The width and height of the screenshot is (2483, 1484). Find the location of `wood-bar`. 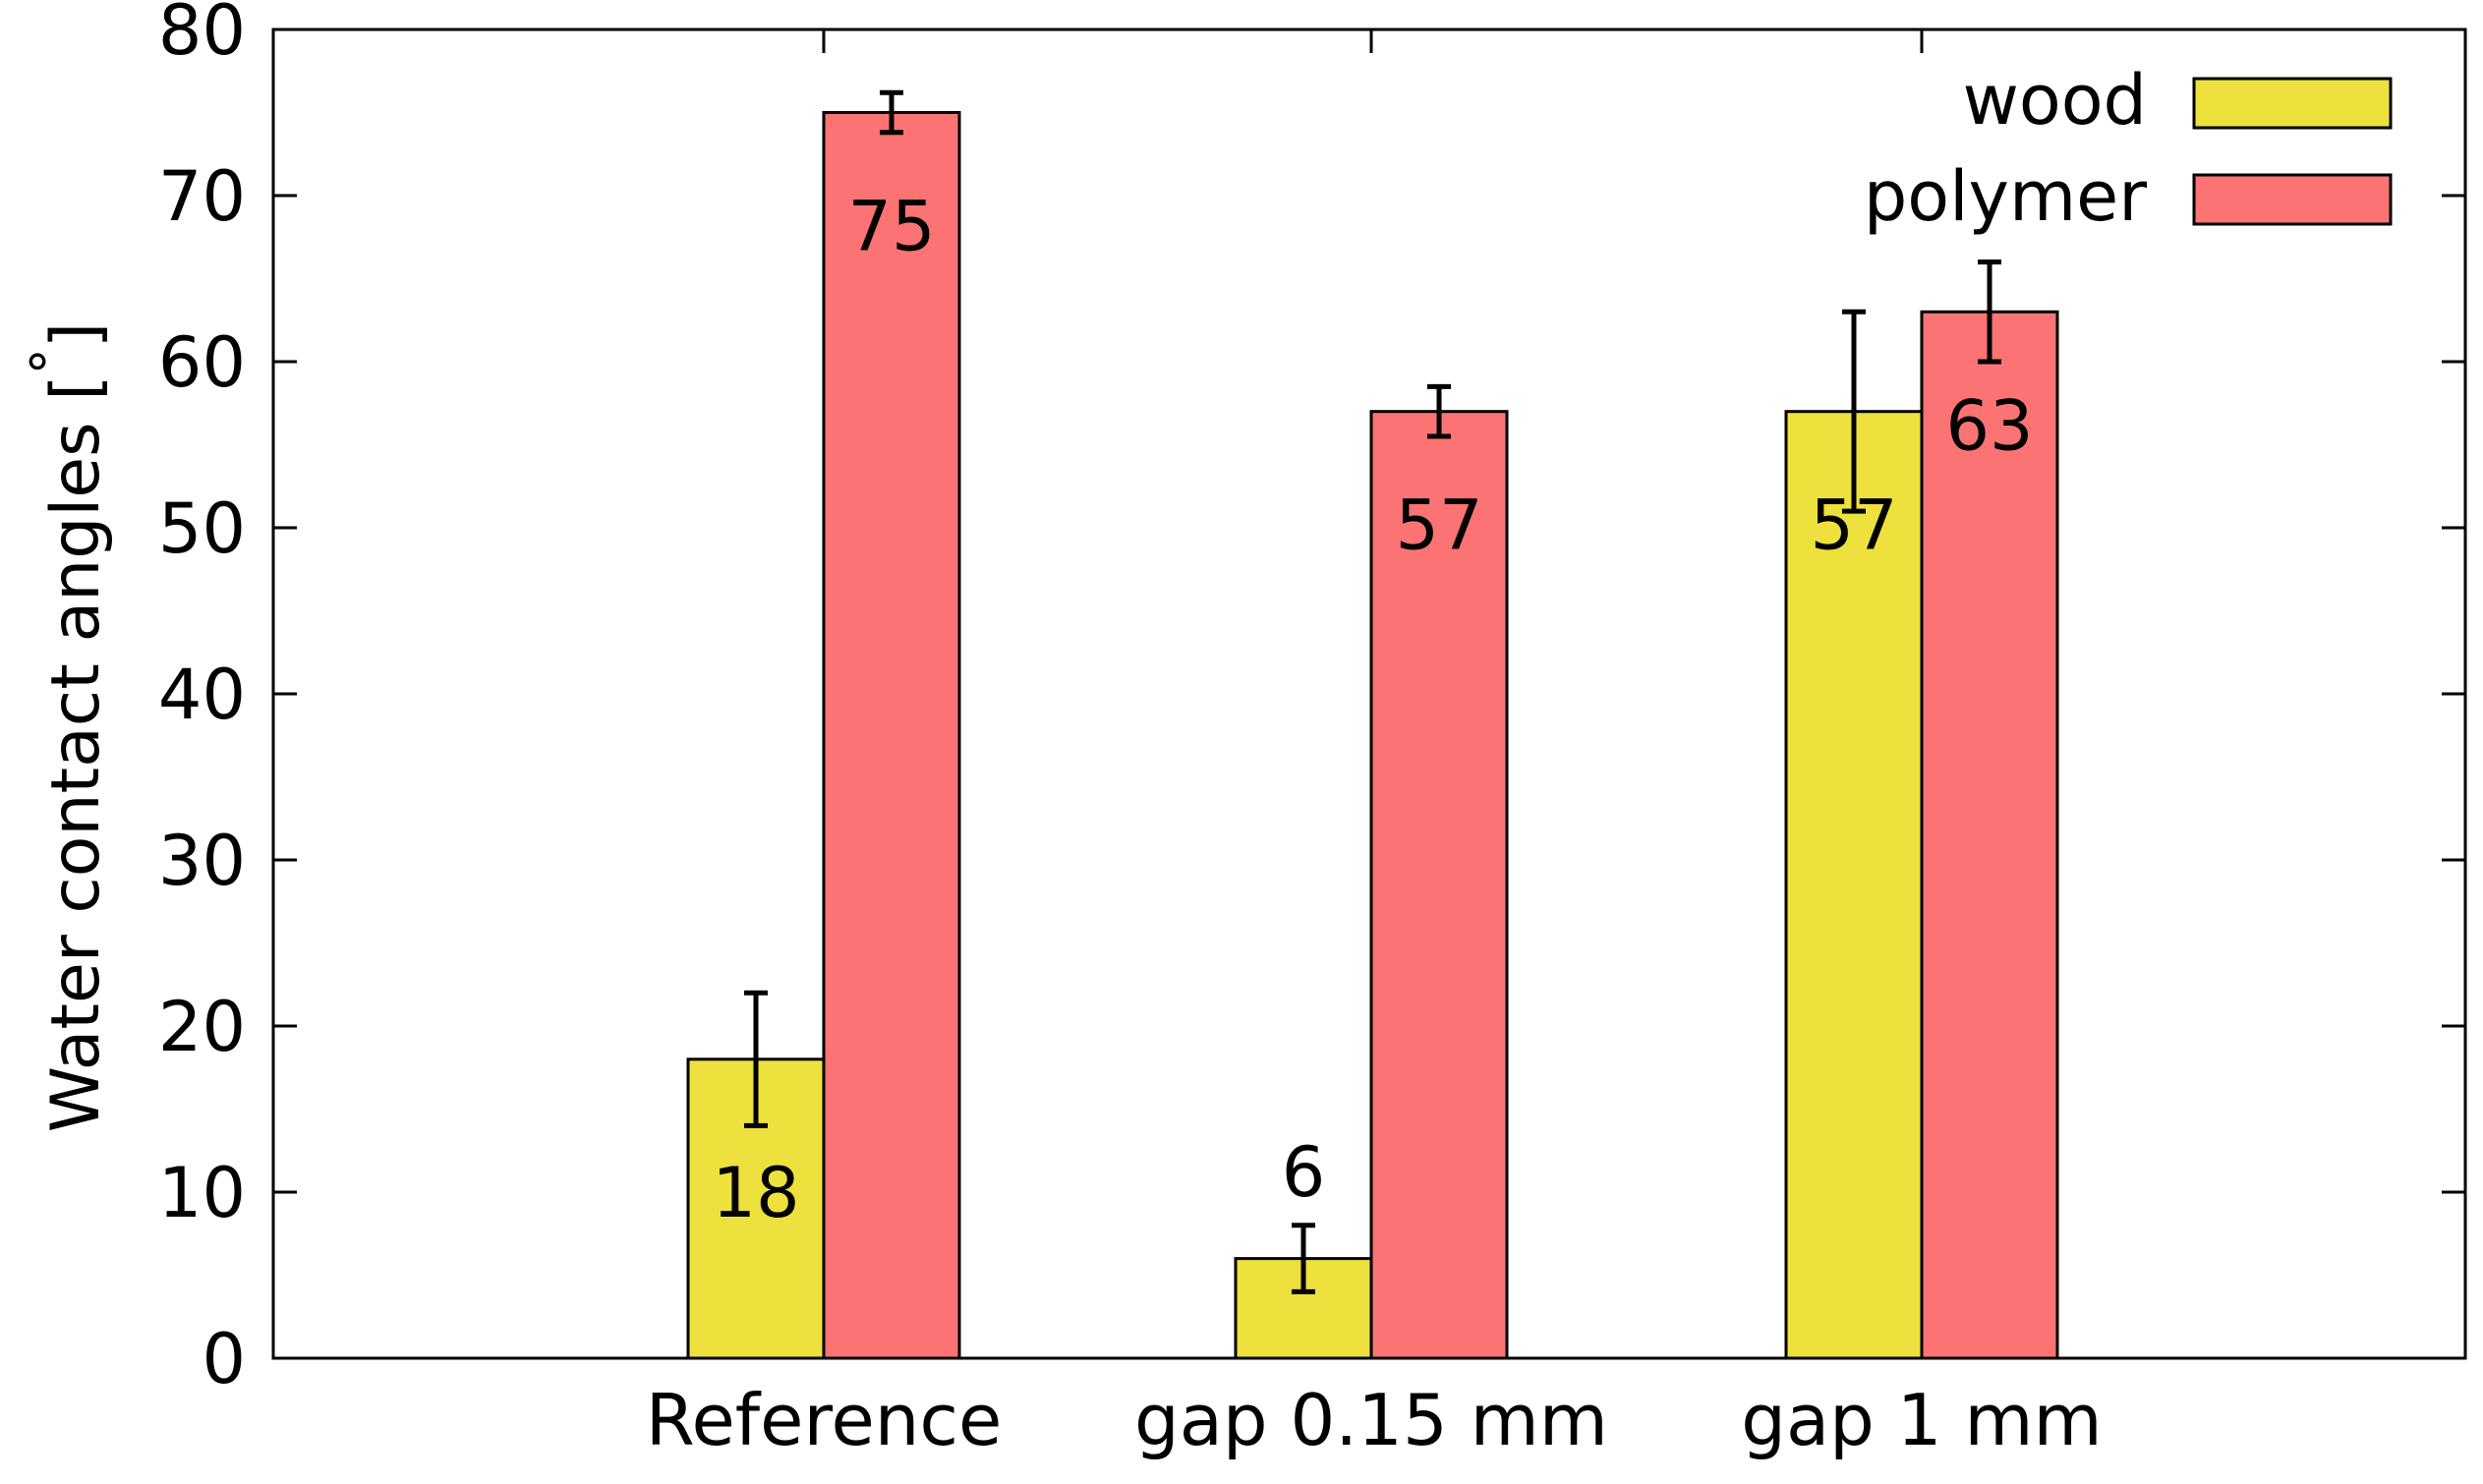

wood-bar is located at coordinates (1854, 885).